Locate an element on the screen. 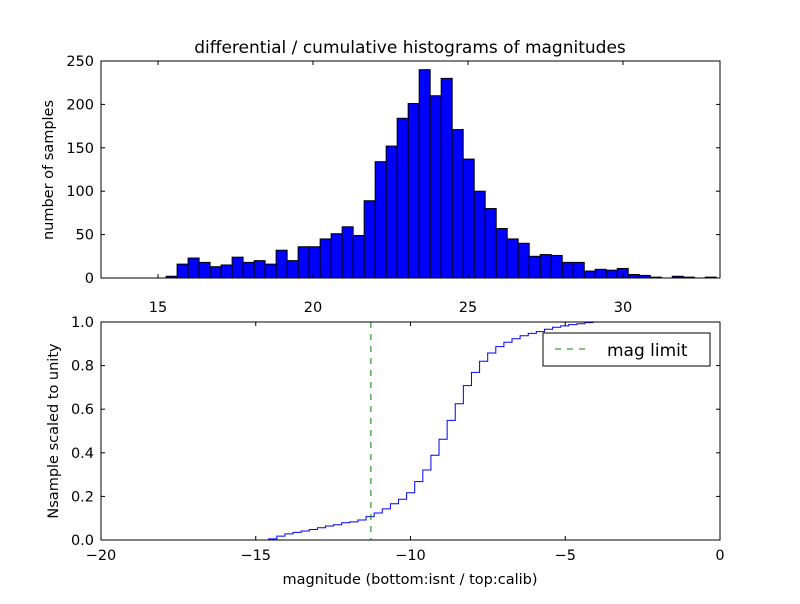 Image resolution: width=800 pixels, height=604 pixels. legend: mag limit is located at coordinates (626, 349).